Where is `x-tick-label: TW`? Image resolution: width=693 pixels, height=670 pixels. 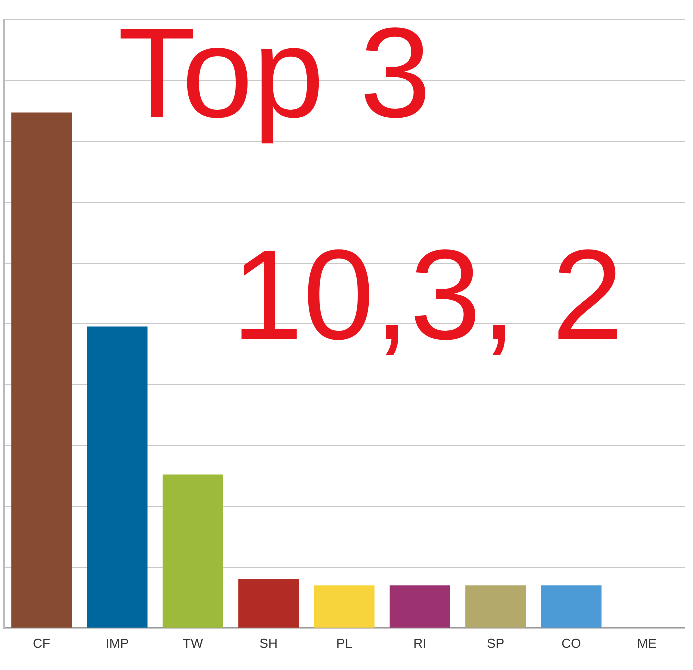 x-tick-label: TW is located at coordinates (193, 643).